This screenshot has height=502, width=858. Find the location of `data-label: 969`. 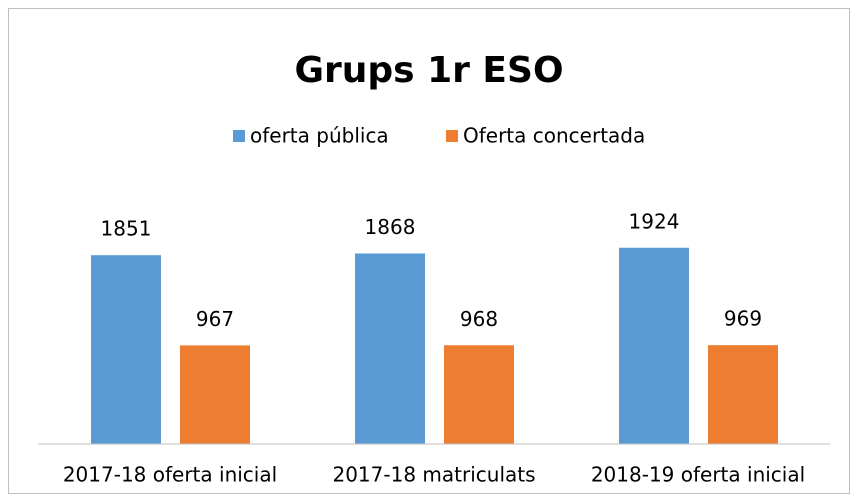

data-label: 969 is located at coordinates (743, 319).